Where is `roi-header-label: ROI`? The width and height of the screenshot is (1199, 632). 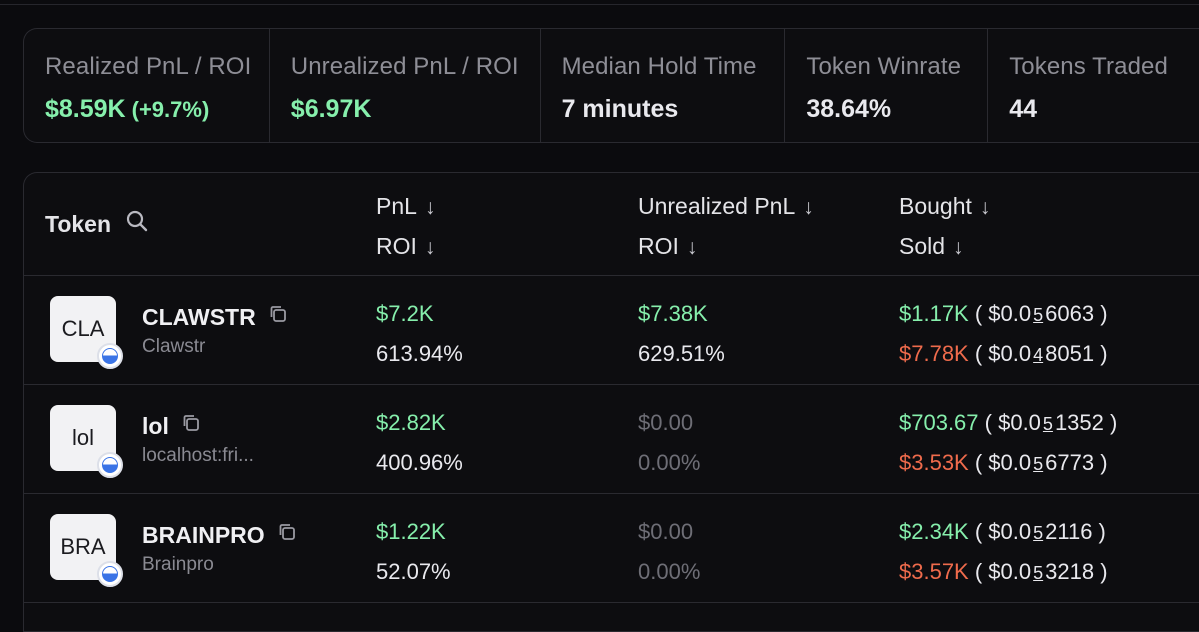
roi-header-label: ROI is located at coordinates (396, 246).